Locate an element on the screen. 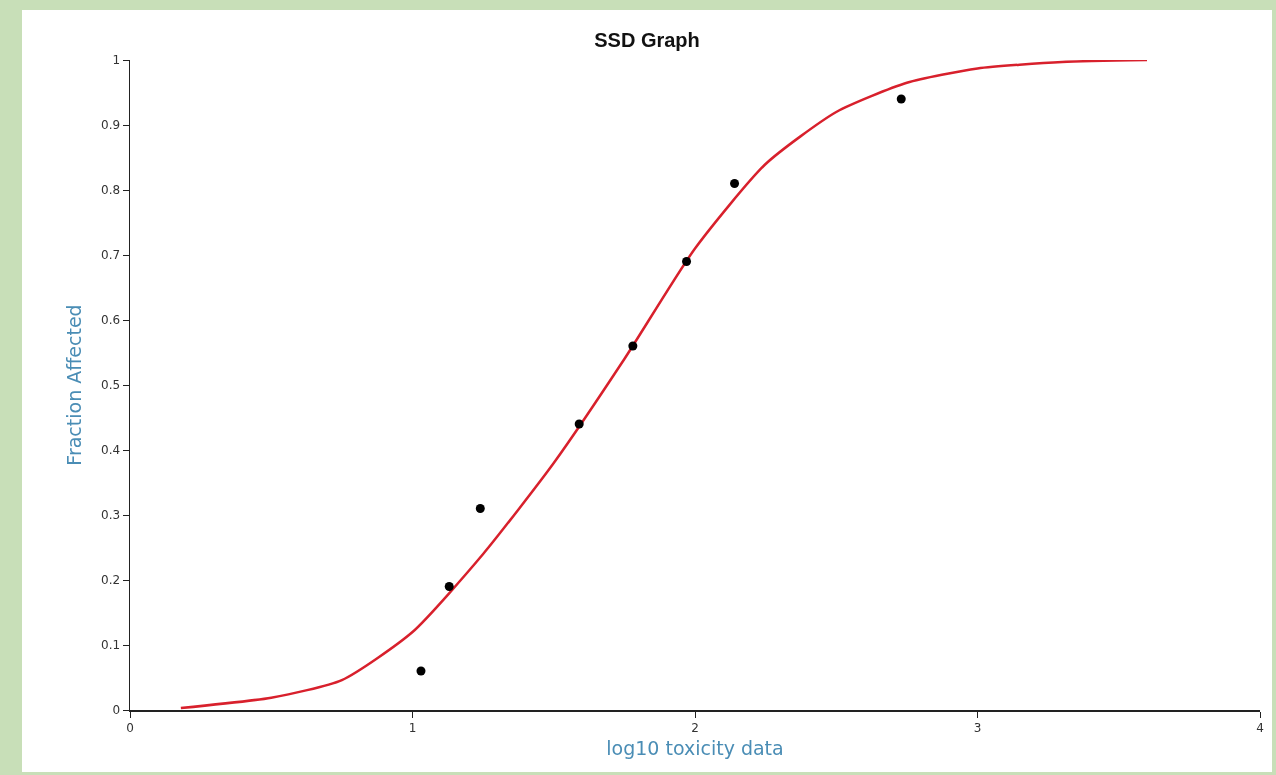 The width and height of the screenshot is (1276, 775). y-tick-label: 0.4 is located at coordinates (111, 450).